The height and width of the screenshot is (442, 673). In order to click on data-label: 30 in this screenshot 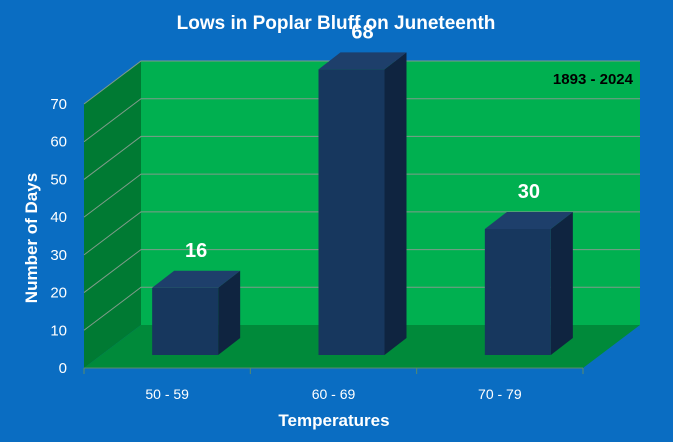, I will do `click(529, 192)`.